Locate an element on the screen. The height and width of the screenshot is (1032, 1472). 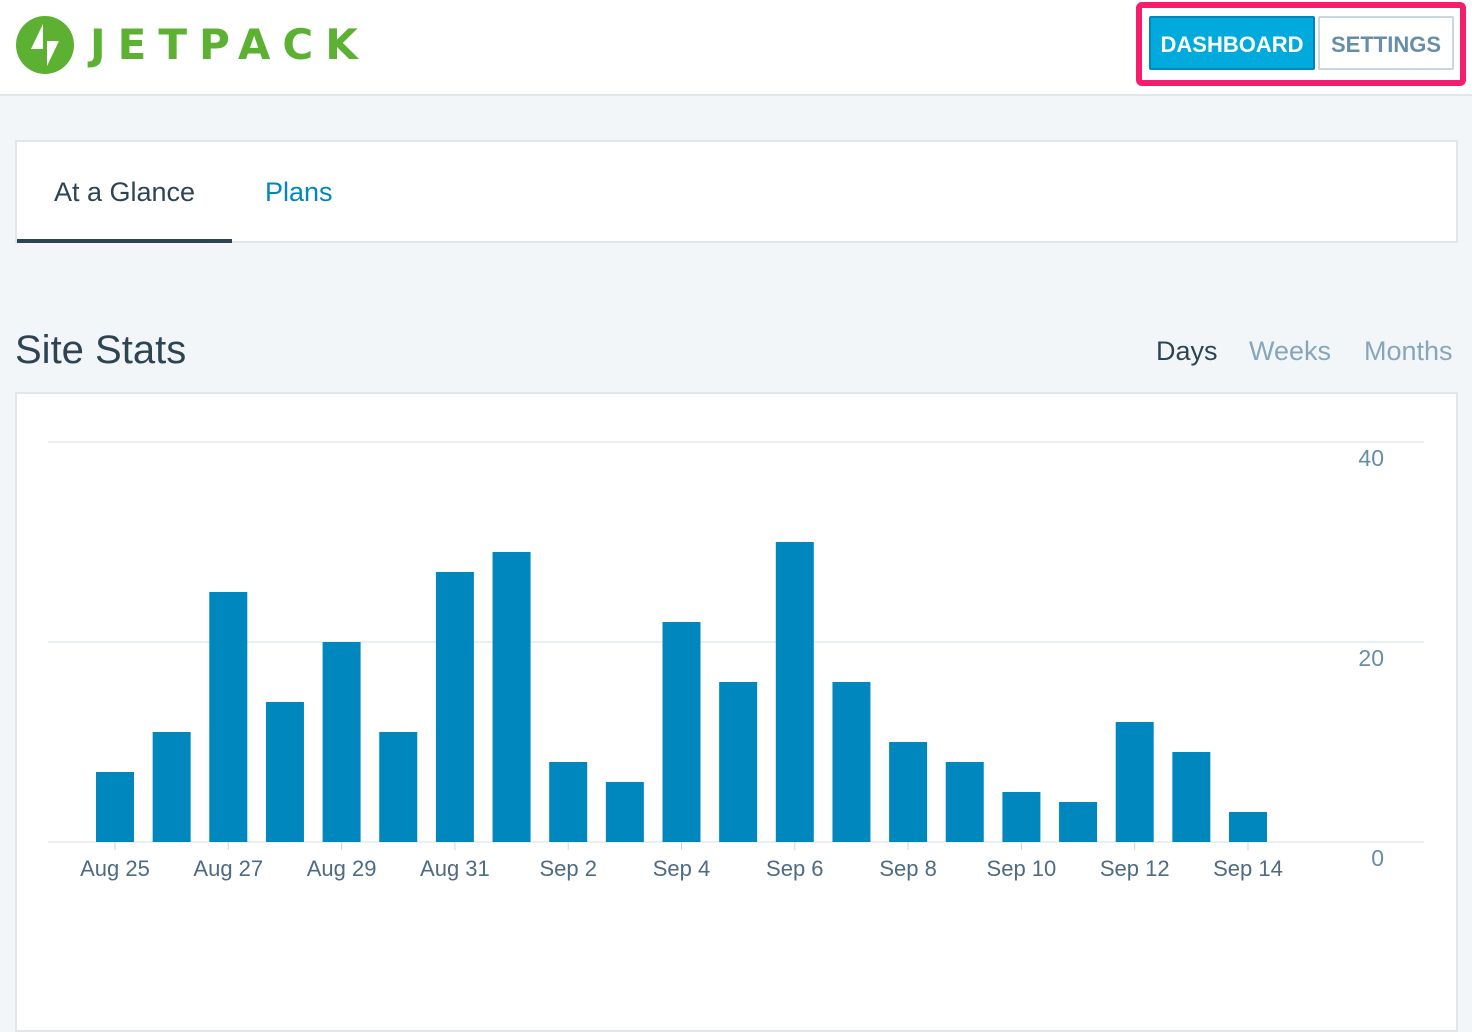
masthead: JETPACK DASHBOARD SETTINGS is located at coordinates (736, 48).